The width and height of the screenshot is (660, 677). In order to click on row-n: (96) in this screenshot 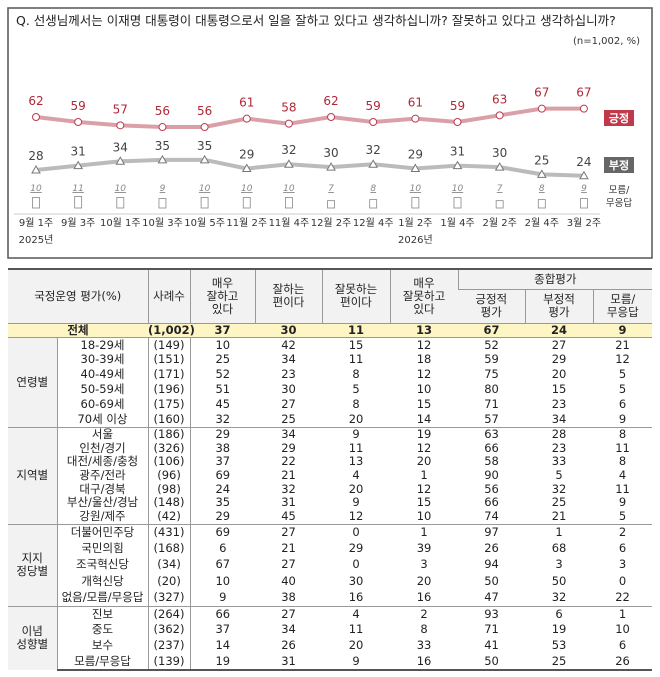, I will do `click(169, 475)`.